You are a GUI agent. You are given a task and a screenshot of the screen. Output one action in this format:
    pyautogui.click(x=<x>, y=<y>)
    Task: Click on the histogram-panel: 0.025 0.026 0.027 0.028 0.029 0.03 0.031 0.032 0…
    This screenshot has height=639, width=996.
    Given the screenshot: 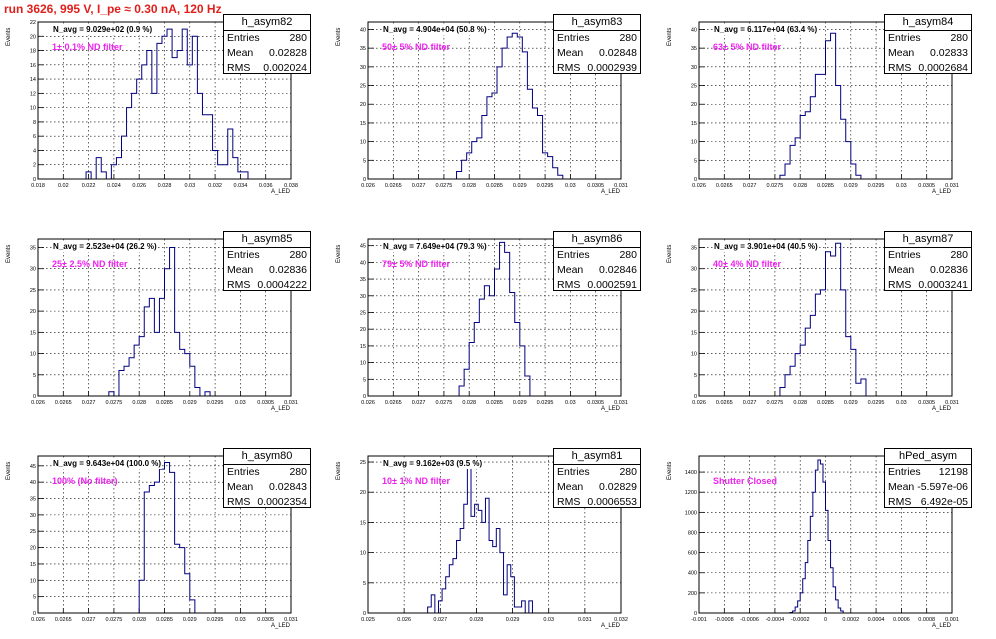 What is the action you would take?
    pyautogui.click(x=495, y=536)
    